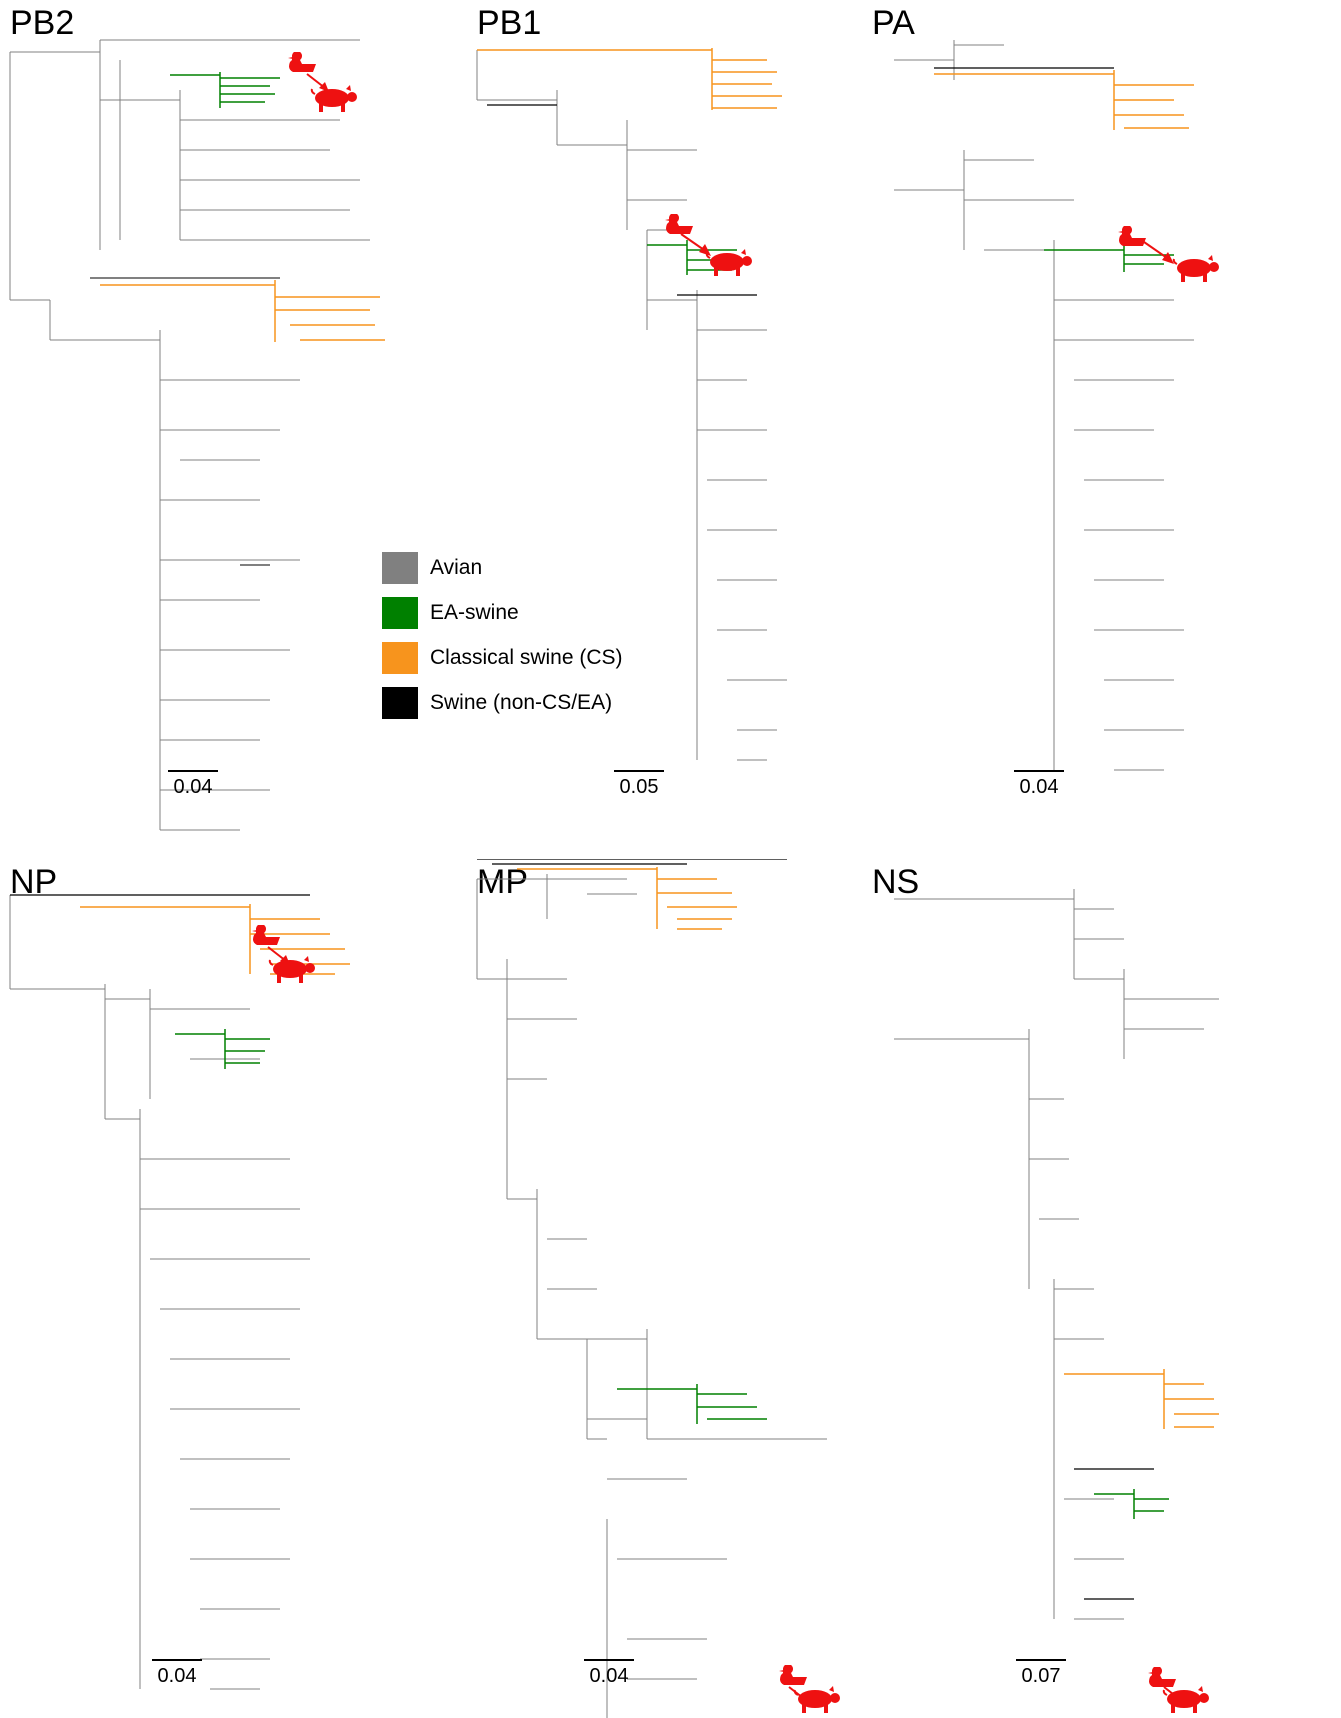 The image size is (1341, 1718). Describe the element at coordinates (631, 404) in the screenshot. I see `tree-pb1` at that location.